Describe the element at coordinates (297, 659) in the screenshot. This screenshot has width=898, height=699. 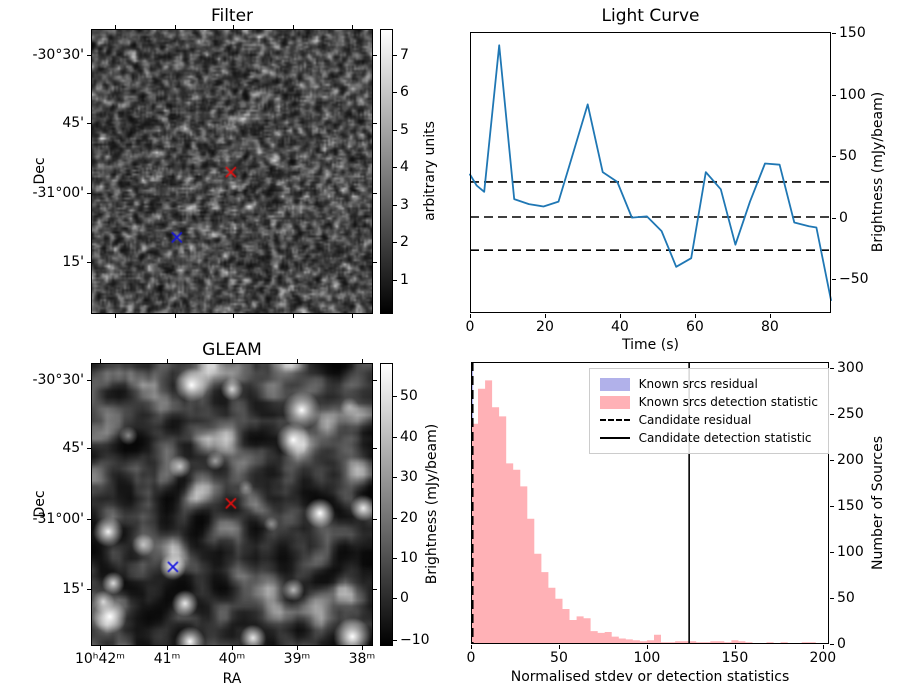
I see `tick-label: 39ᵐ` at that location.